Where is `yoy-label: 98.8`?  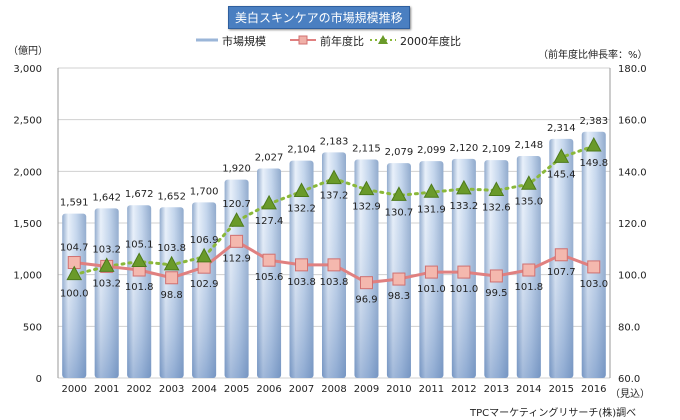
yoy-label: 98.8 is located at coordinates (172, 295).